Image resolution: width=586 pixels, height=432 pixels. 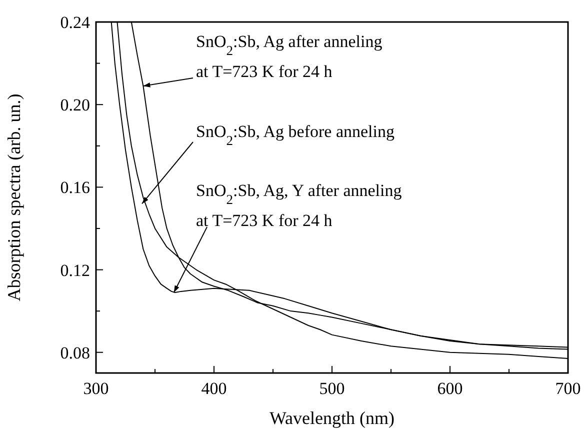 What do you see at coordinates (289, 56) in the screenshot?
I see `annotation: SnO$_{2}$:Sb, Ag after anneling at T=723 K for 24 h` at bounding box center [289, 56].